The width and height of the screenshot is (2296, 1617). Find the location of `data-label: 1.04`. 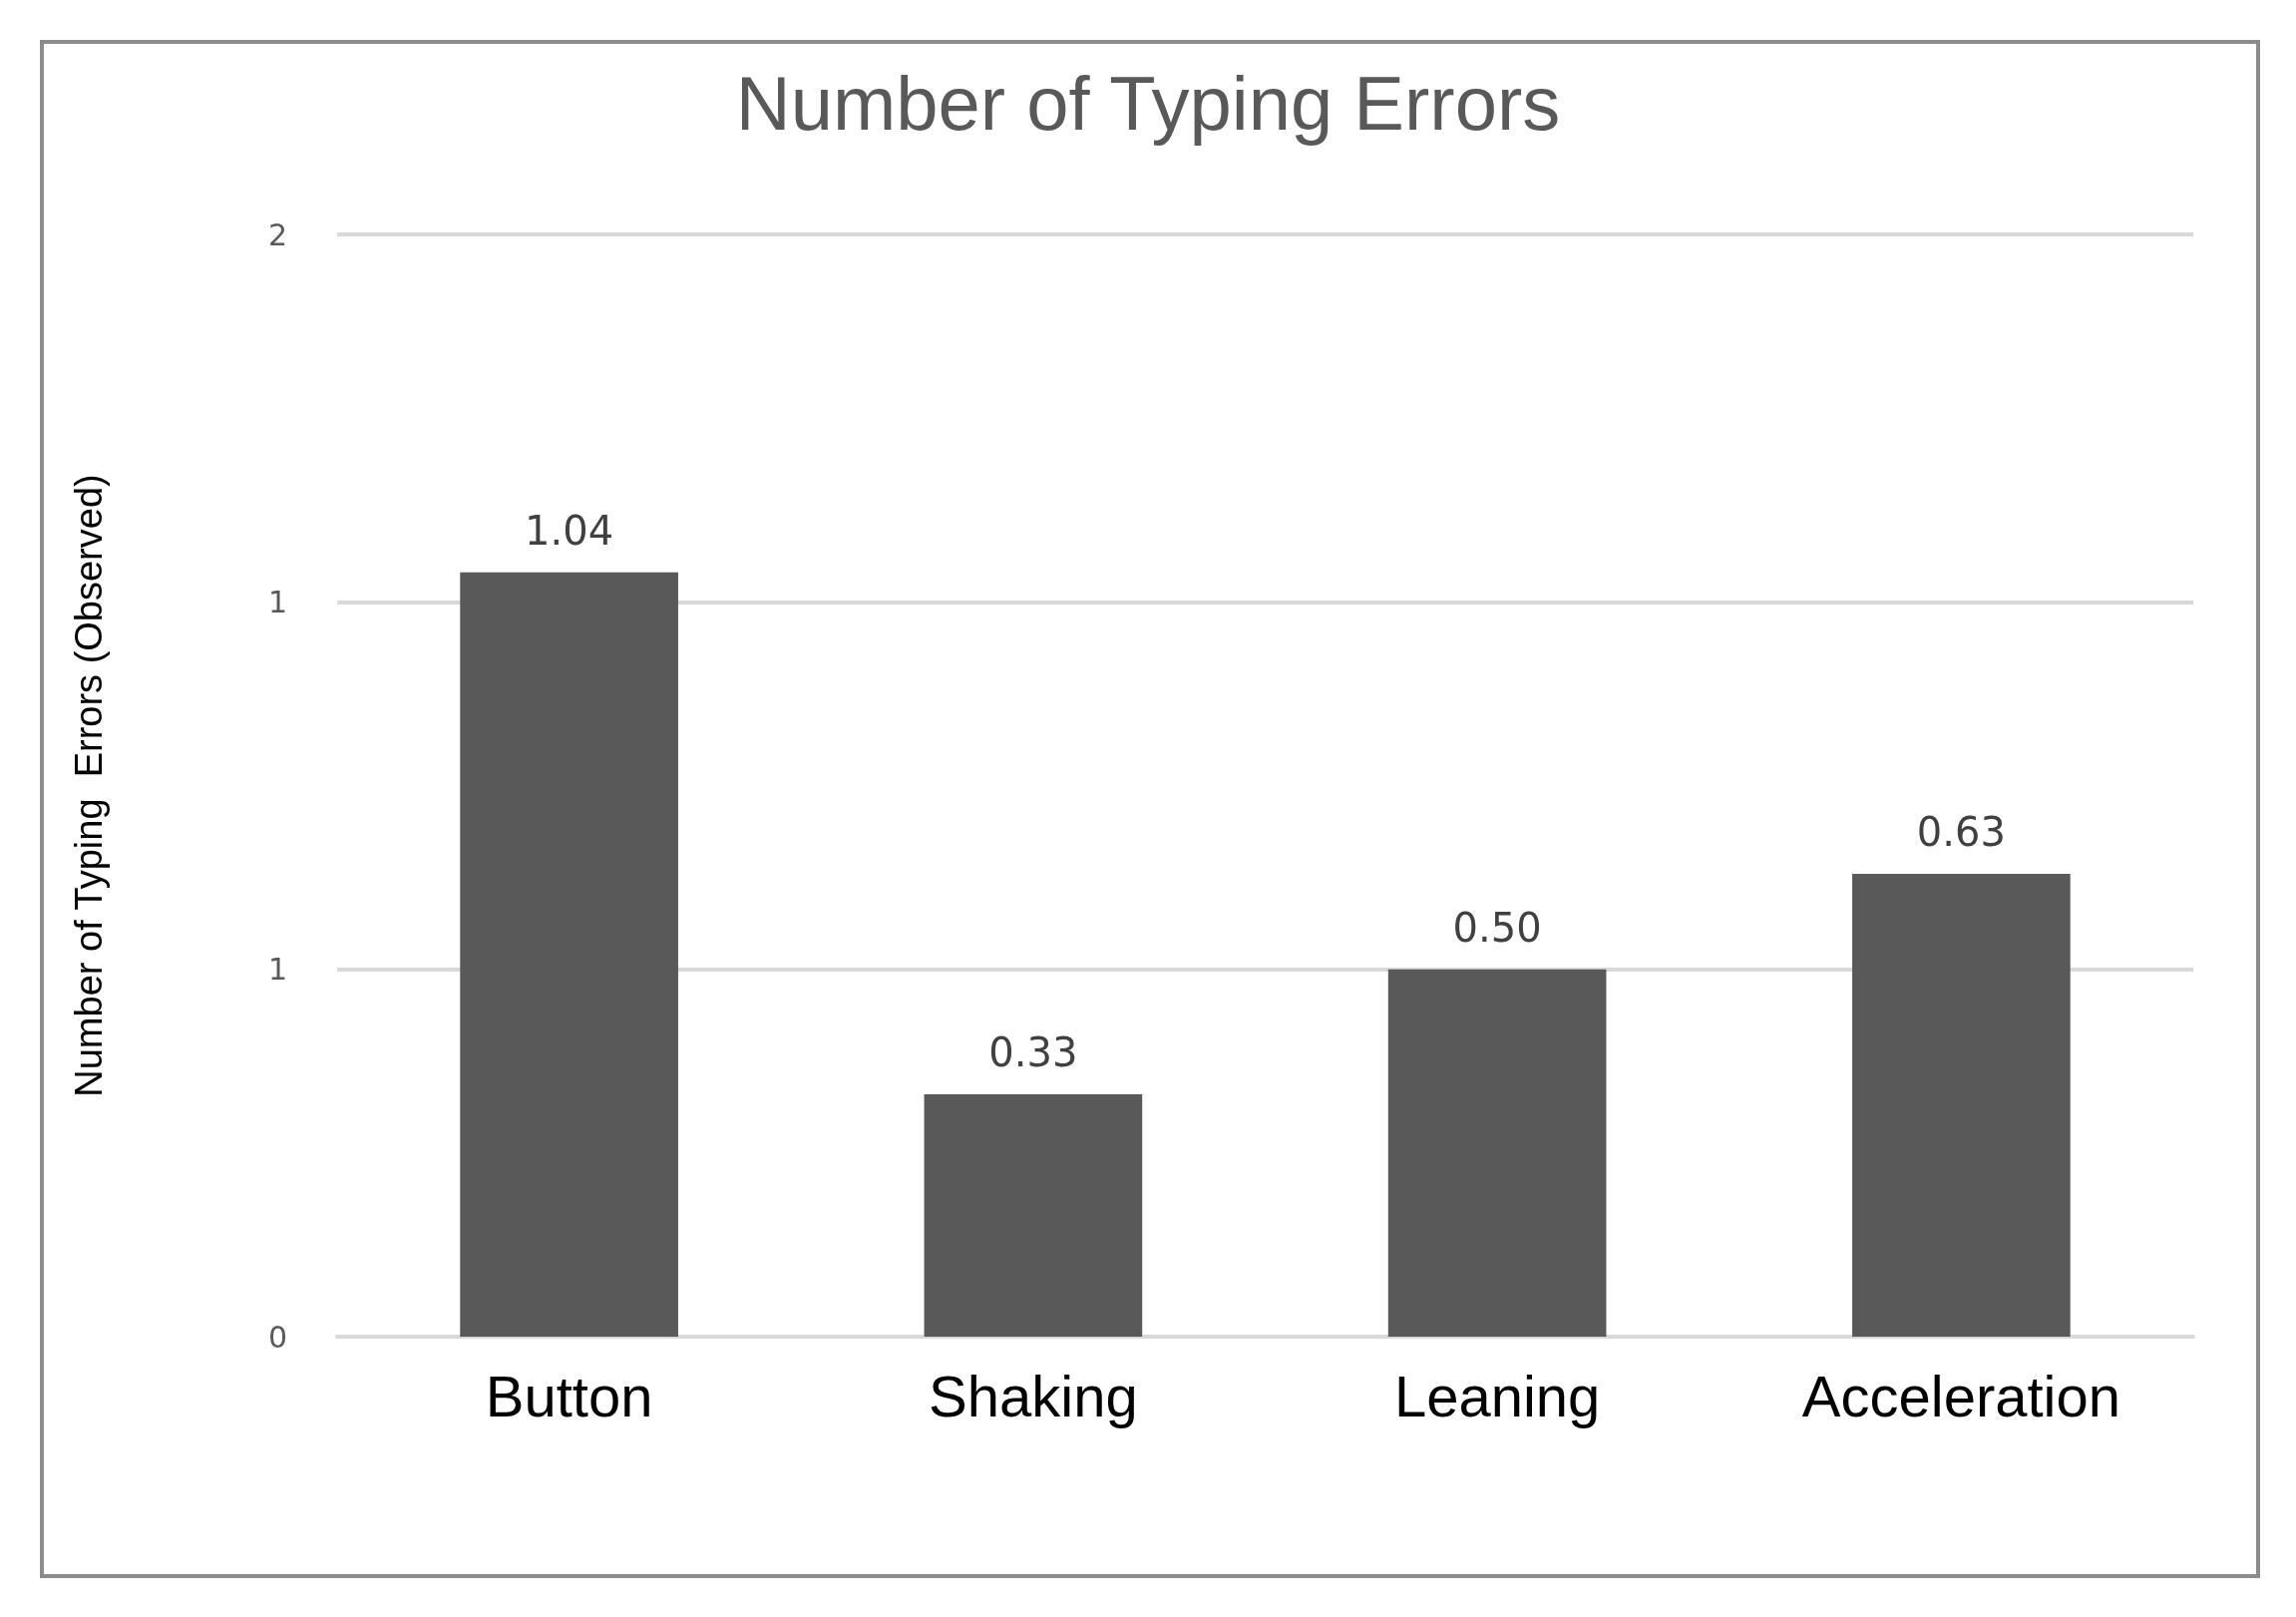

data-label: 1.04 is located at coordinates (569, 530).